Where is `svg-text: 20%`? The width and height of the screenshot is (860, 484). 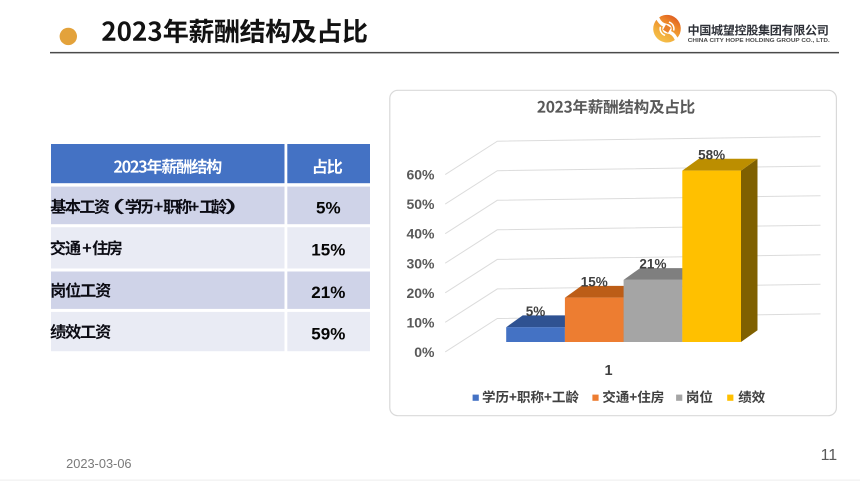 svg-text: 20% is located at coordinates (420, 293).